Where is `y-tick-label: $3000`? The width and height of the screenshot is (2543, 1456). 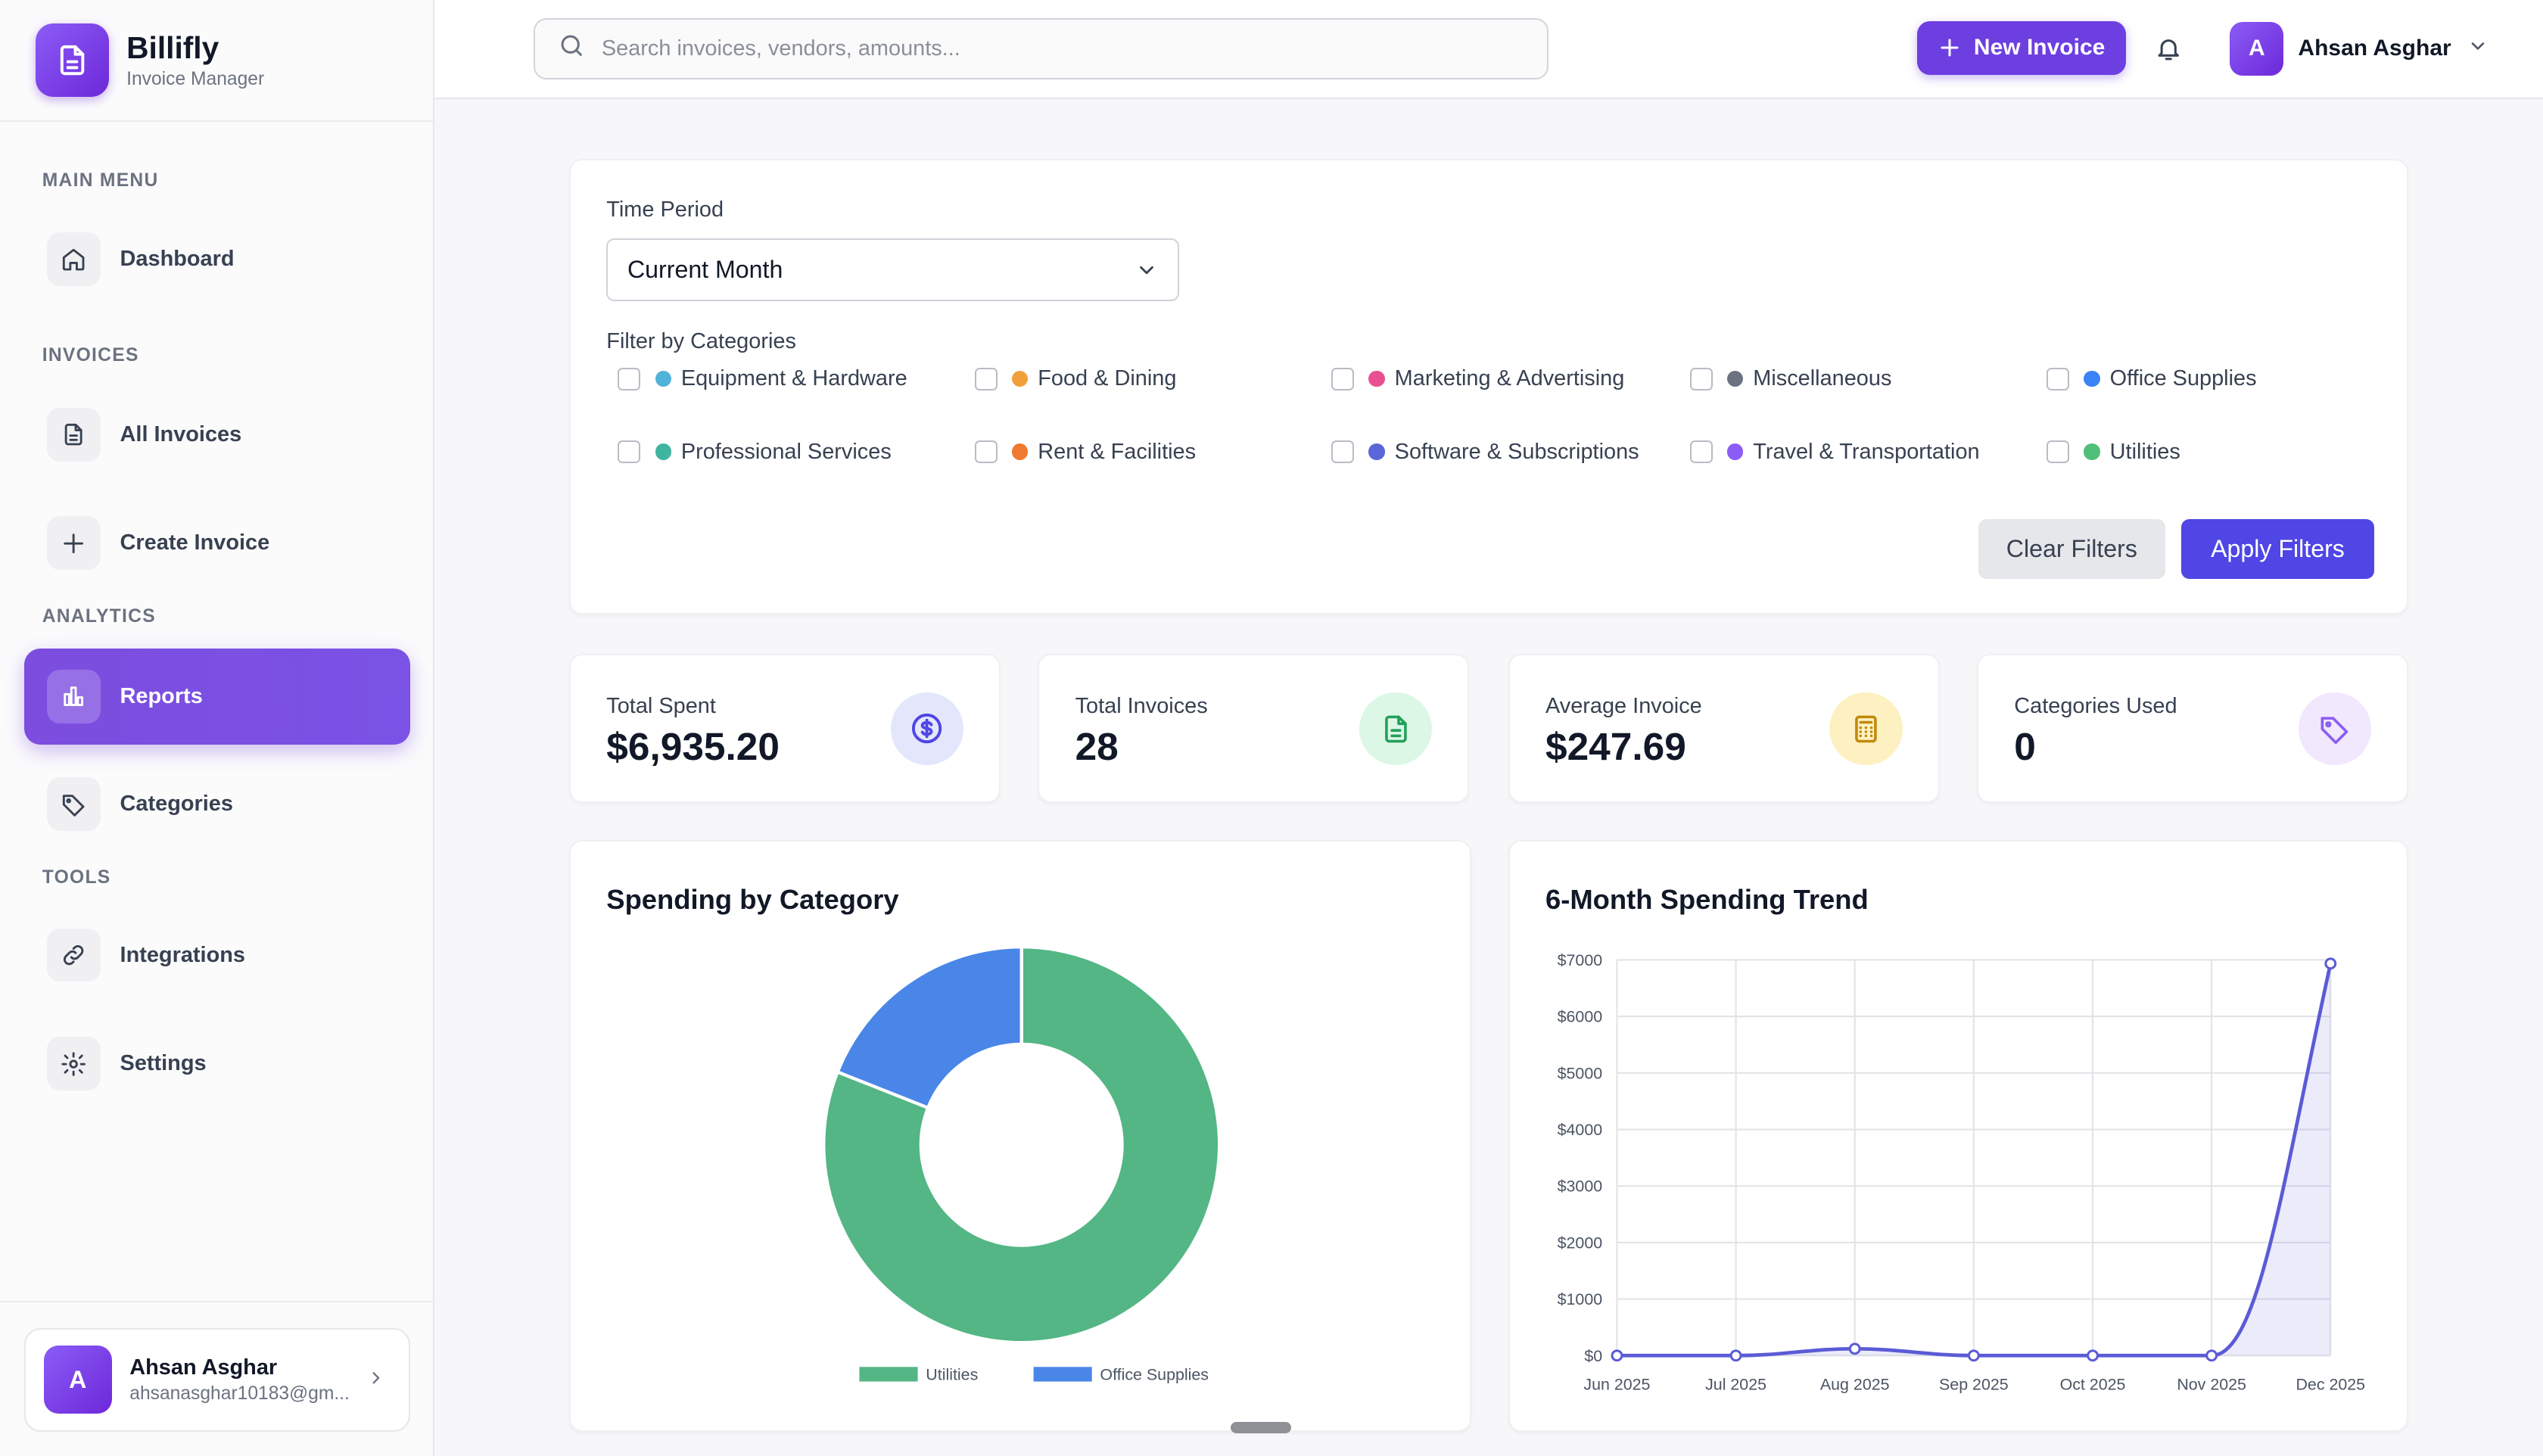
y-tick-label: $3000 is located at coordinates (1579, 1187).